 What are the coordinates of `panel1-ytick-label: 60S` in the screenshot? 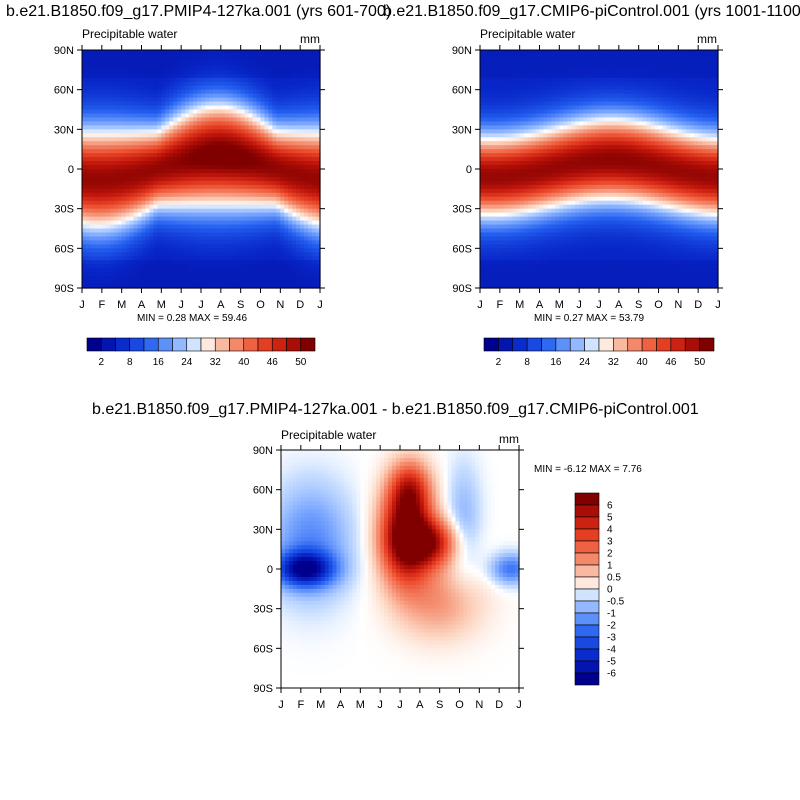 It's located at (64, 249).